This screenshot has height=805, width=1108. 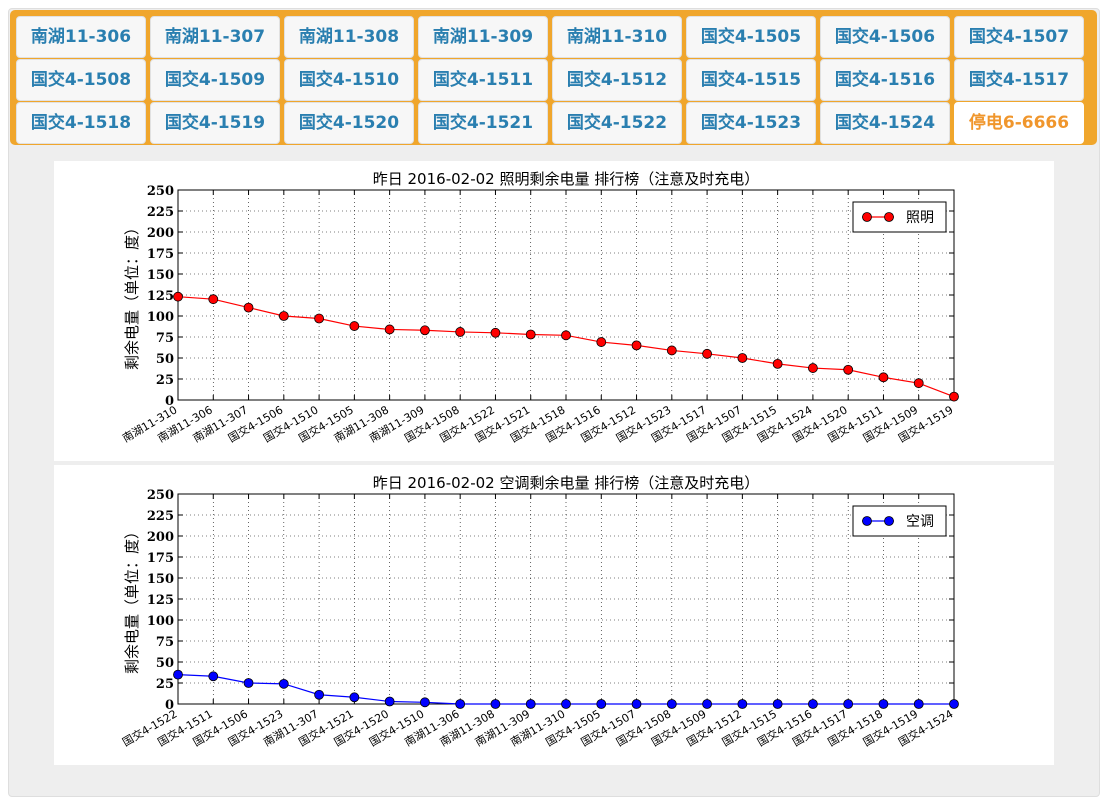 I want to click on chart0-ytick-label: 25, so click(x=165, y=380).